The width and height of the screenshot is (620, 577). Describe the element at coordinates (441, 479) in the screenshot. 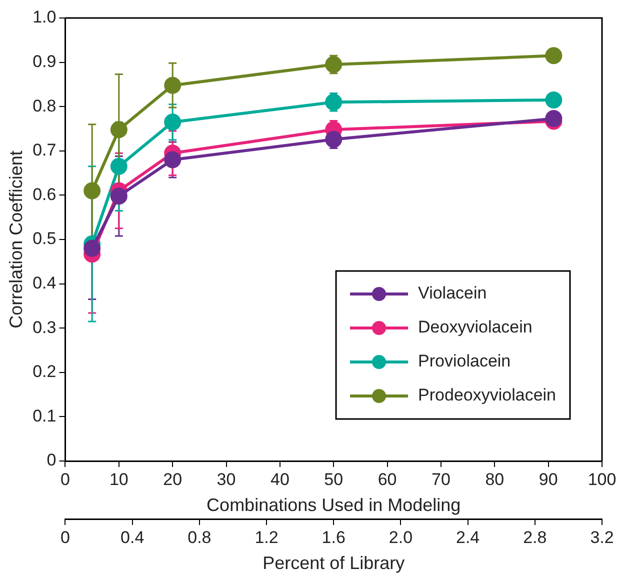

I see `x-tick-label: 70` at that location.